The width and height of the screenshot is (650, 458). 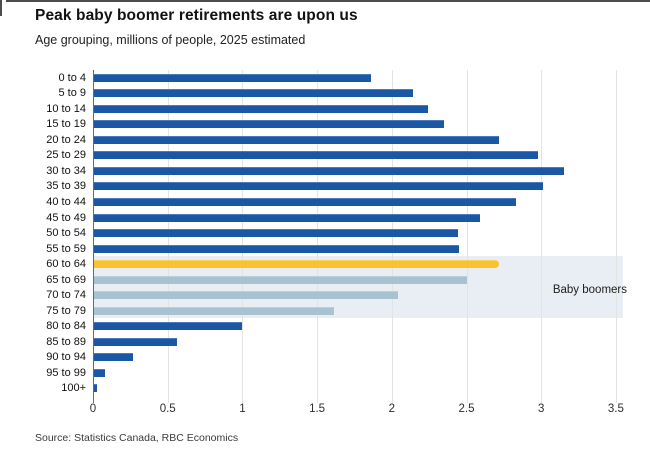 I want to click on baby-boomers-label: Baby boomers, so click(x=589, y=290).